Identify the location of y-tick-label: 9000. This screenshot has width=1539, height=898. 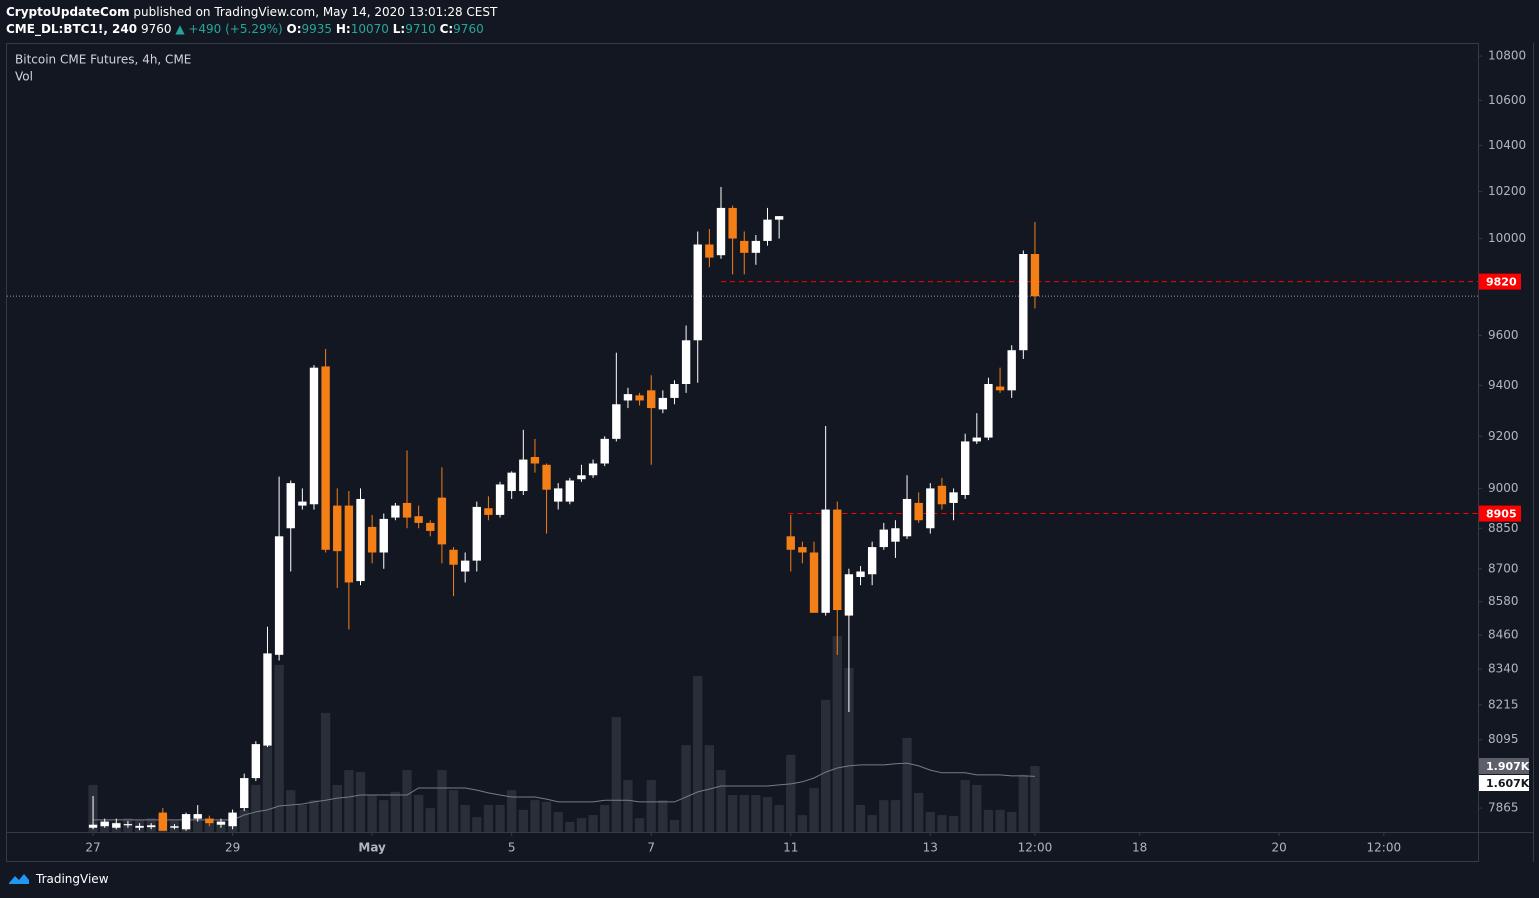
(1503, 488).